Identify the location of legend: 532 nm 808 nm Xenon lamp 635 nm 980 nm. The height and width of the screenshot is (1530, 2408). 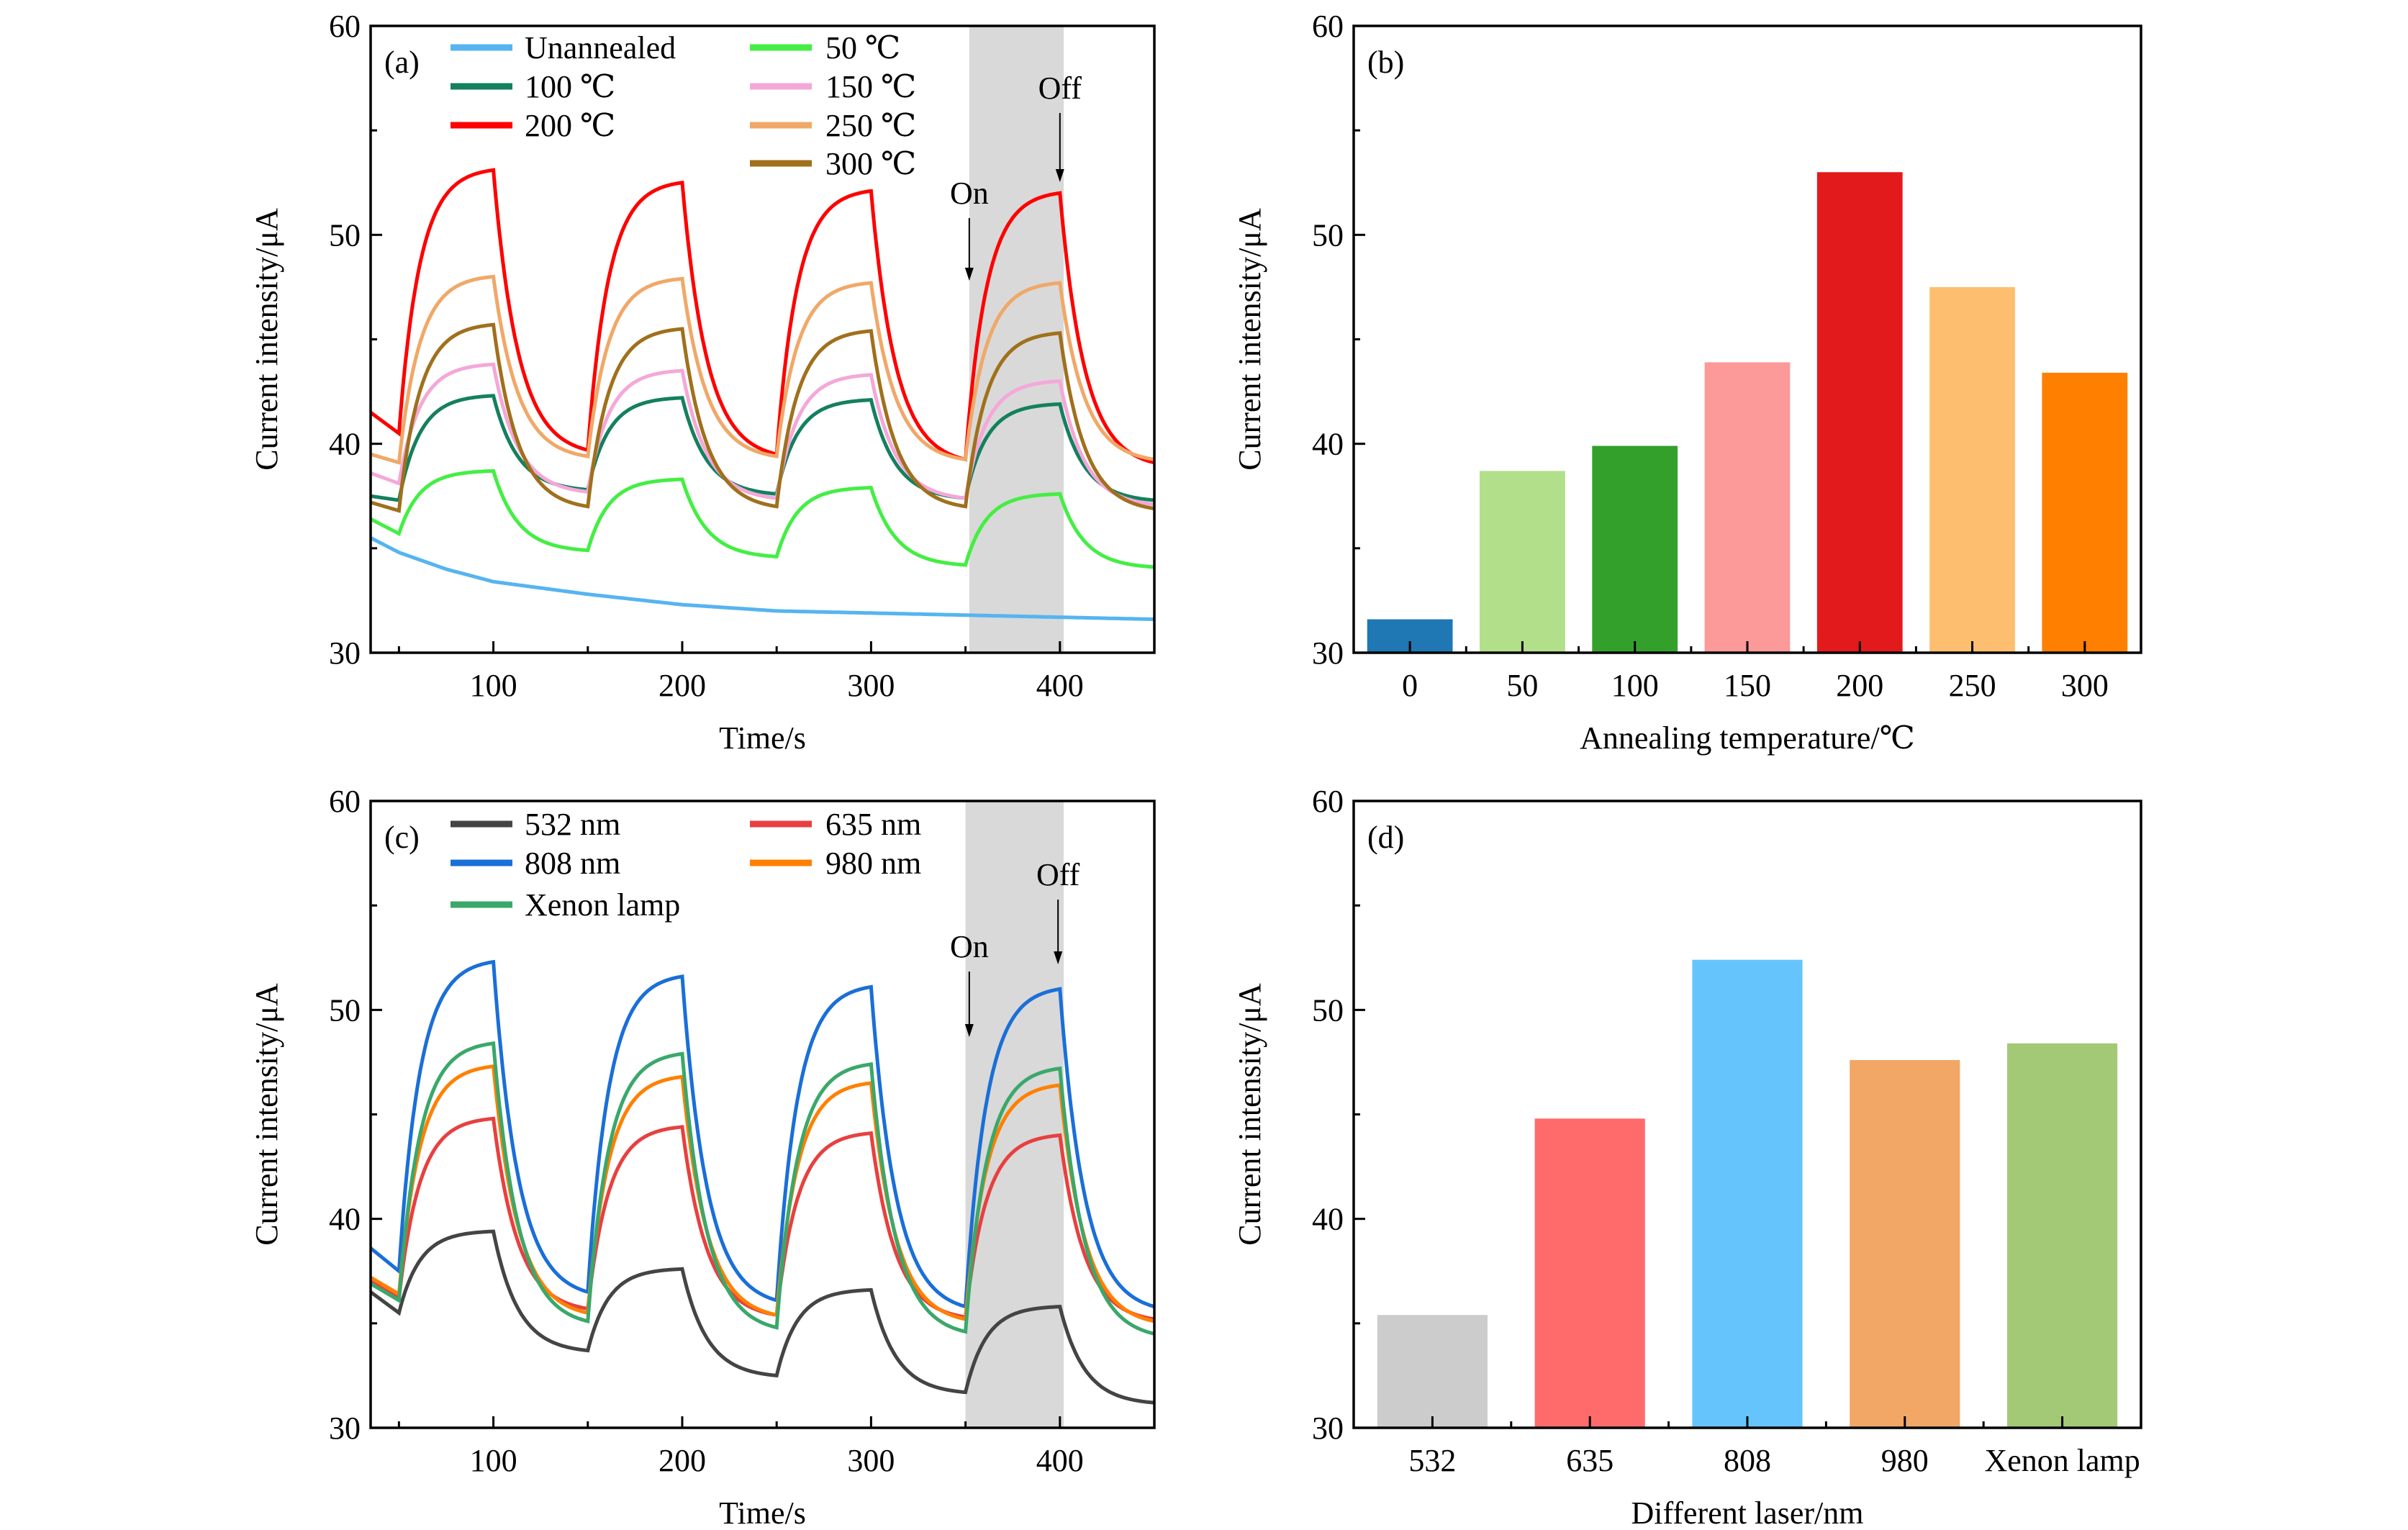
(686, 865).